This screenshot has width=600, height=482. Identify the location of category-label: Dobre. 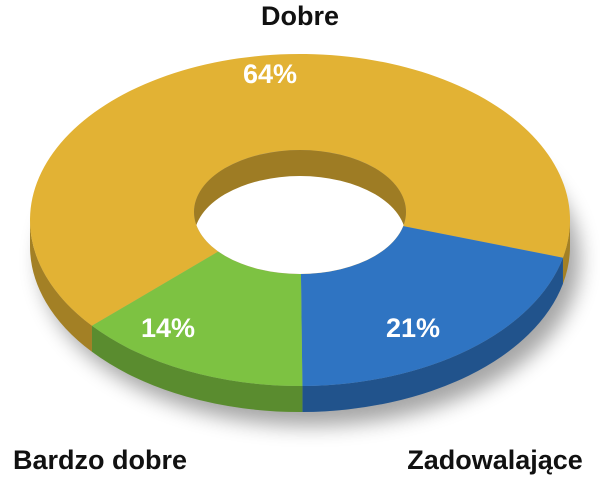
(300, 16).